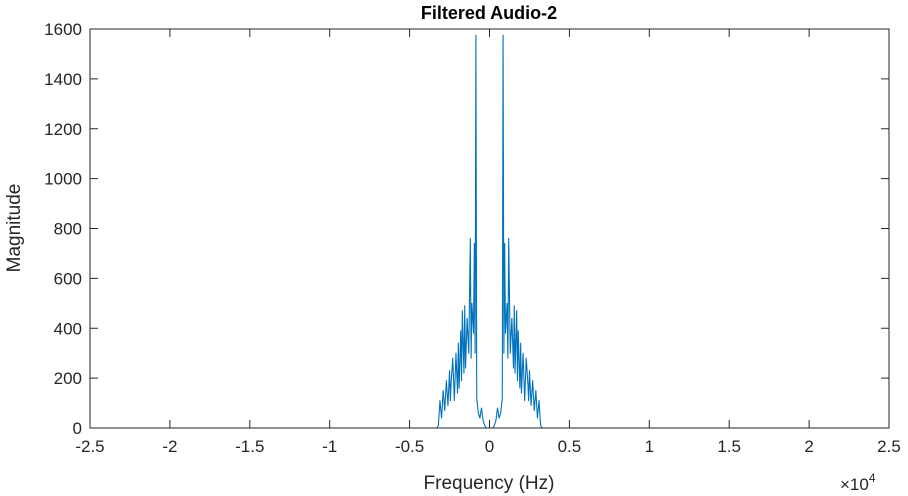 The height and width of the screenshot is (496, 908). I want to click on x-exponent-label: ×10⁴, so click(858, 482).